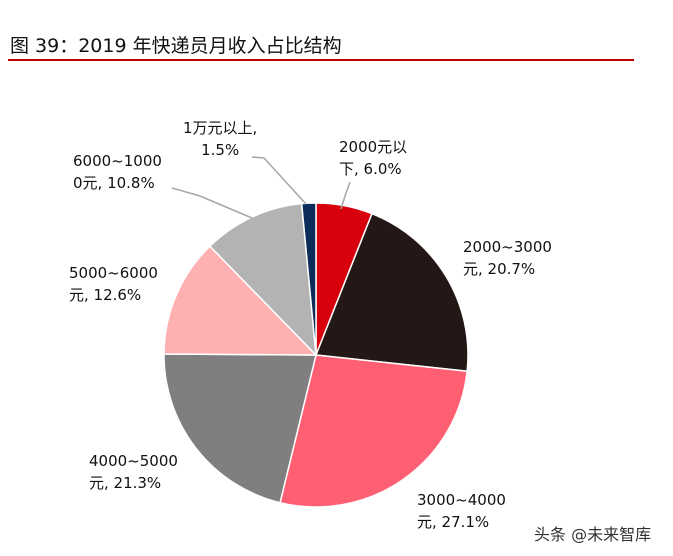 The image size is (673, 556). What do you see at coordinates (461, 511) in the screenshot?
I see `label-3000-4000: 3000~4000 元, 27.1%` at bounding box center [461, 511].